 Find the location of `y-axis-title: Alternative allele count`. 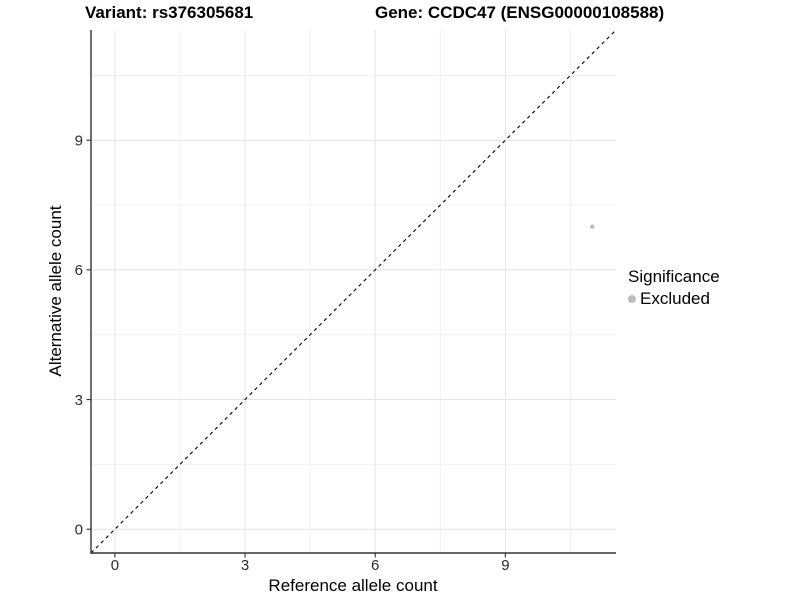

y-axis-title: Alternative allele count is located at coordinates (55, 291).